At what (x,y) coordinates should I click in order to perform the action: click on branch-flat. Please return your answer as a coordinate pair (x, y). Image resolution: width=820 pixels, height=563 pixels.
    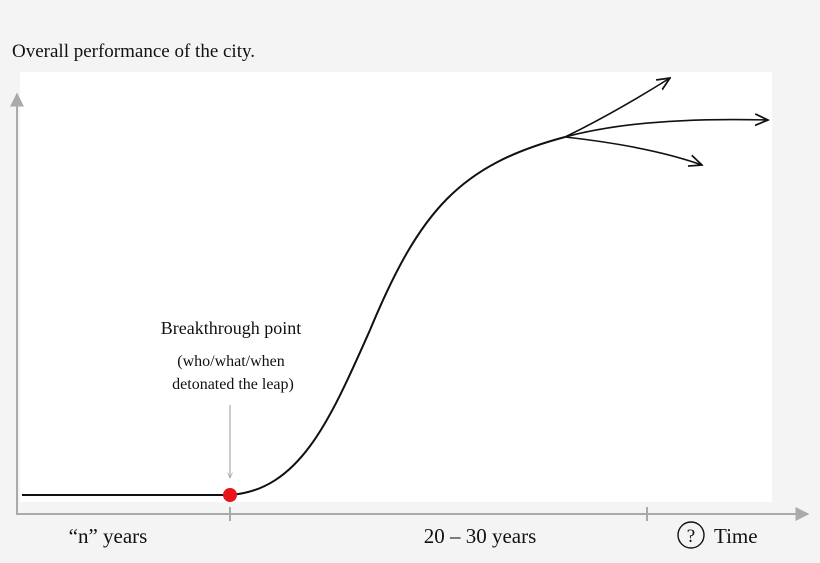
    Looking at the image, I should click on (666, 129).